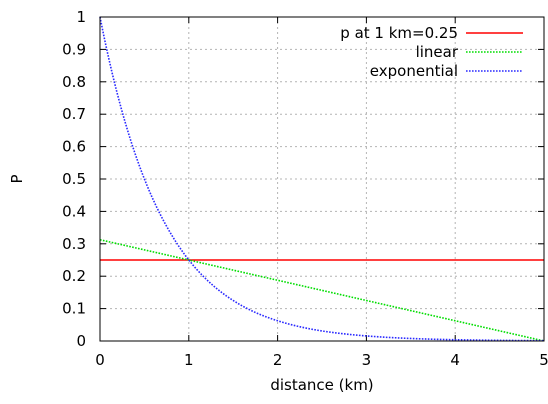 Image resolution: width=548 pixels, height=404 pixels. Describe the element at coordinates (74, 276) in the screenshot. I see `y-tick-label: 0.2` at that location.